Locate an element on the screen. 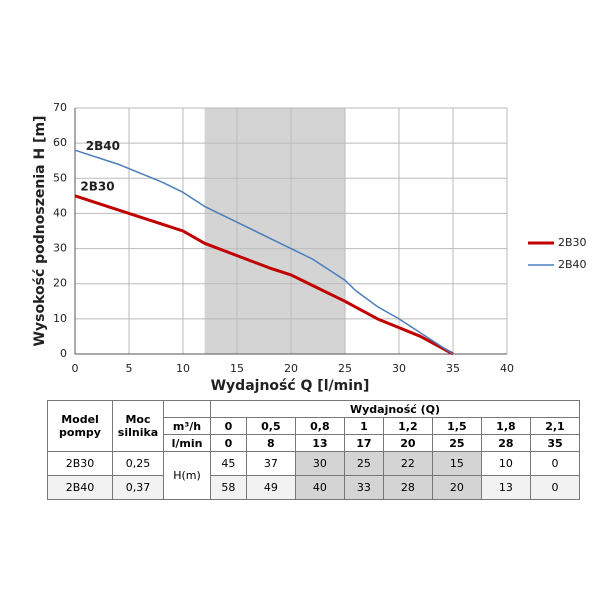  table-cell: 1,2 is located at coordinates (407, 426).